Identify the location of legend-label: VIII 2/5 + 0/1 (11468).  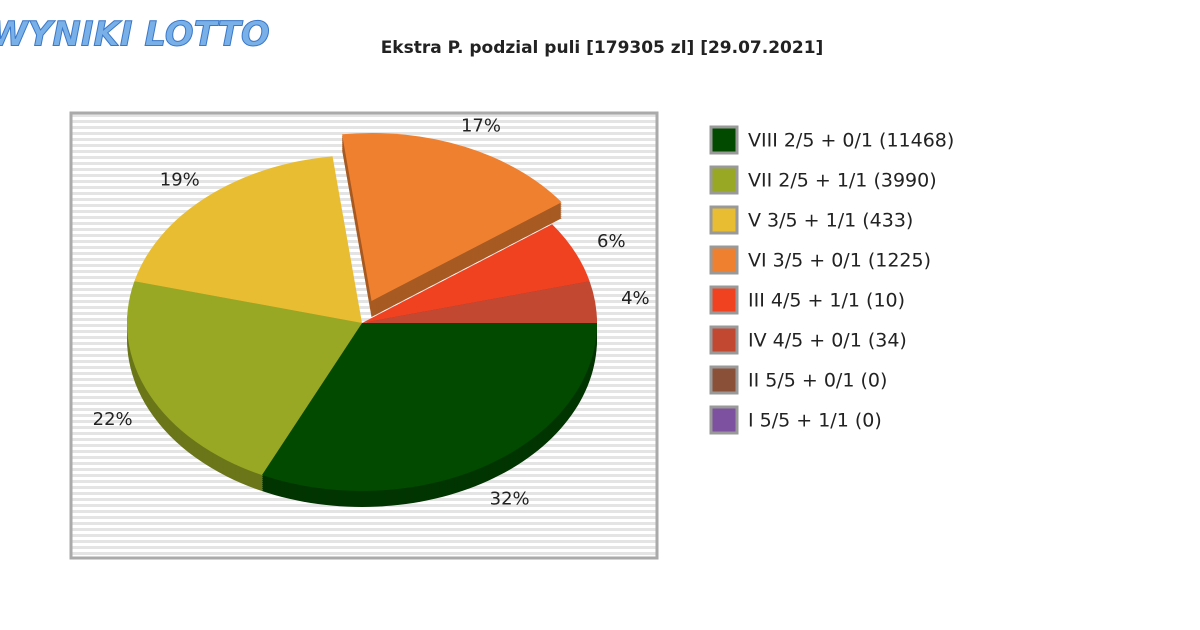
(851, 141).